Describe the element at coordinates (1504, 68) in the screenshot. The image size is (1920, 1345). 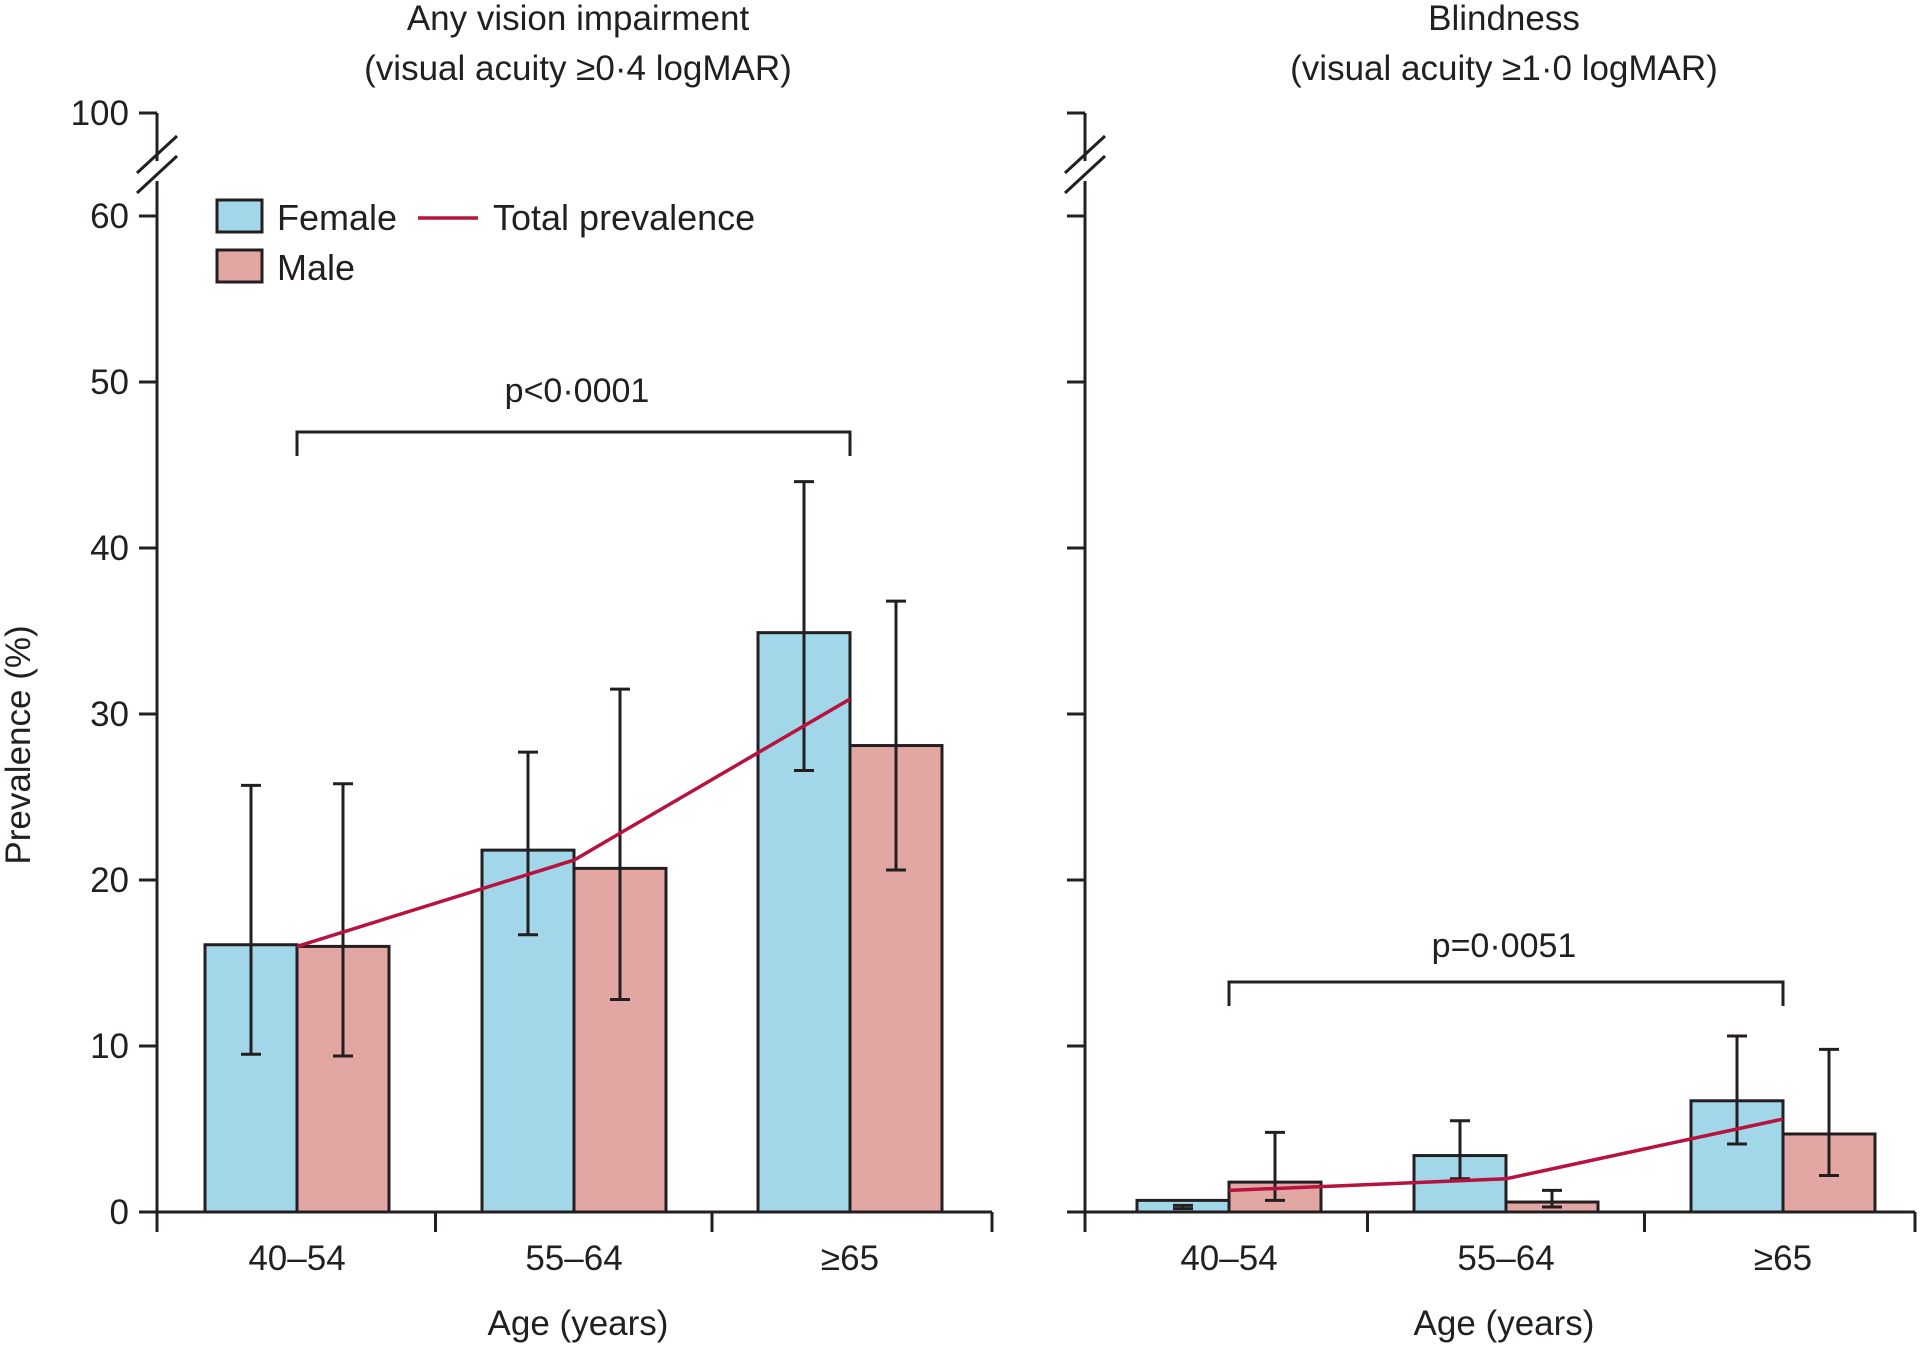
I see `panel-subtitle: (visual acuity ≥1·0 logMAR)` at that location.